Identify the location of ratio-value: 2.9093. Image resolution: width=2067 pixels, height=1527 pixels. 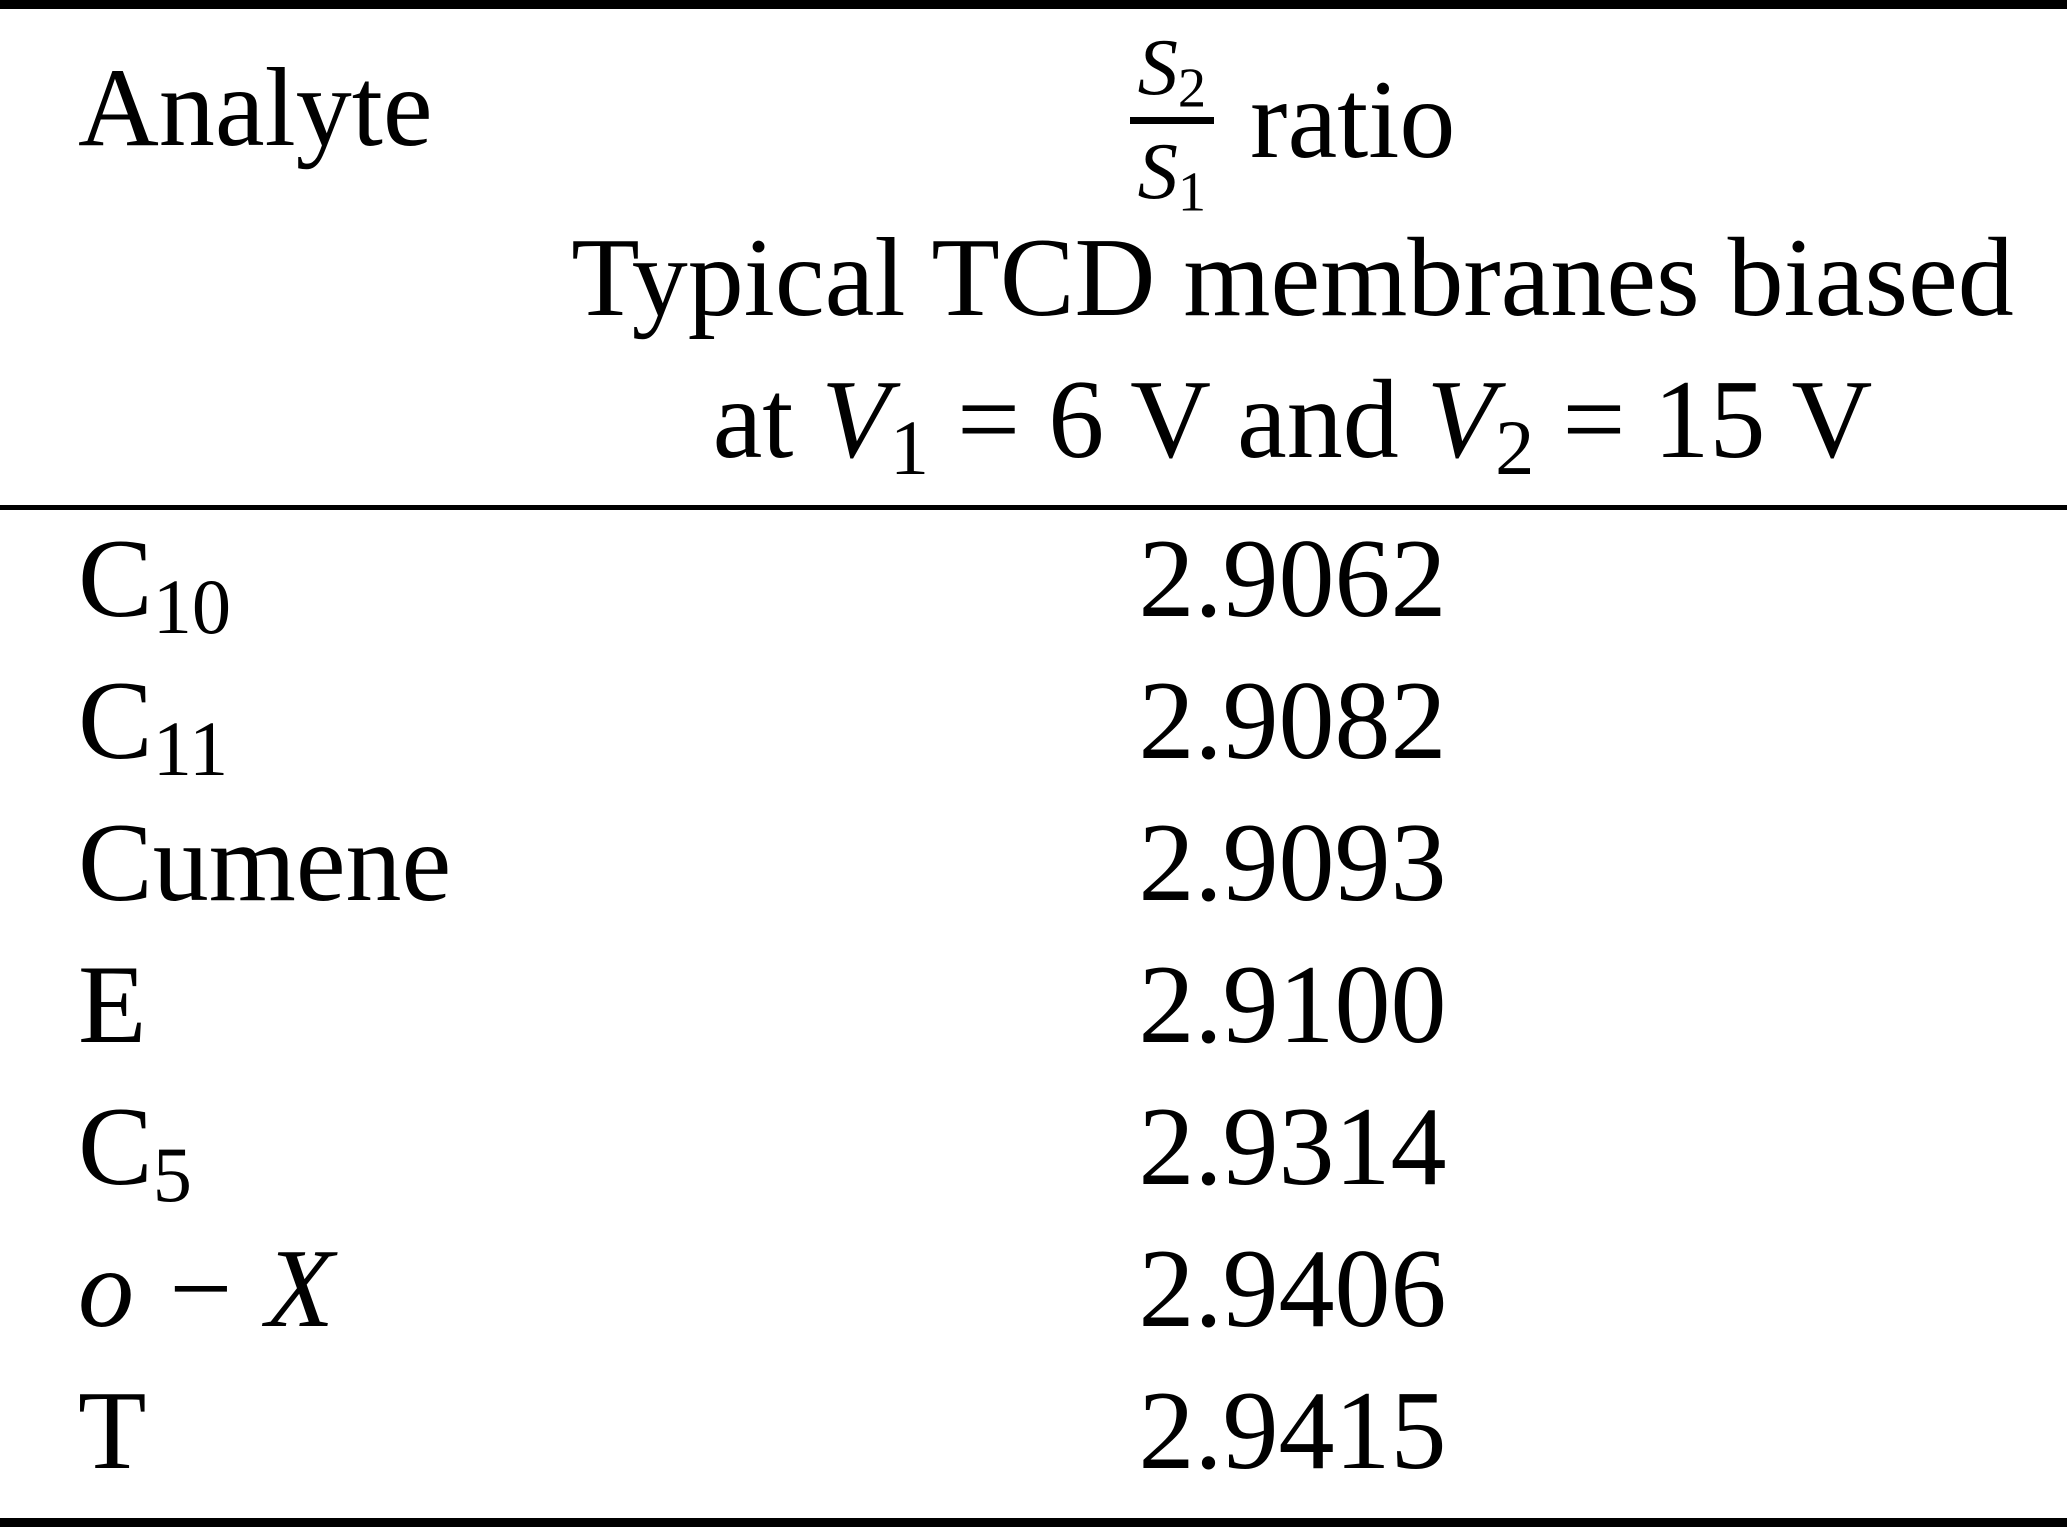
(1292, 863).